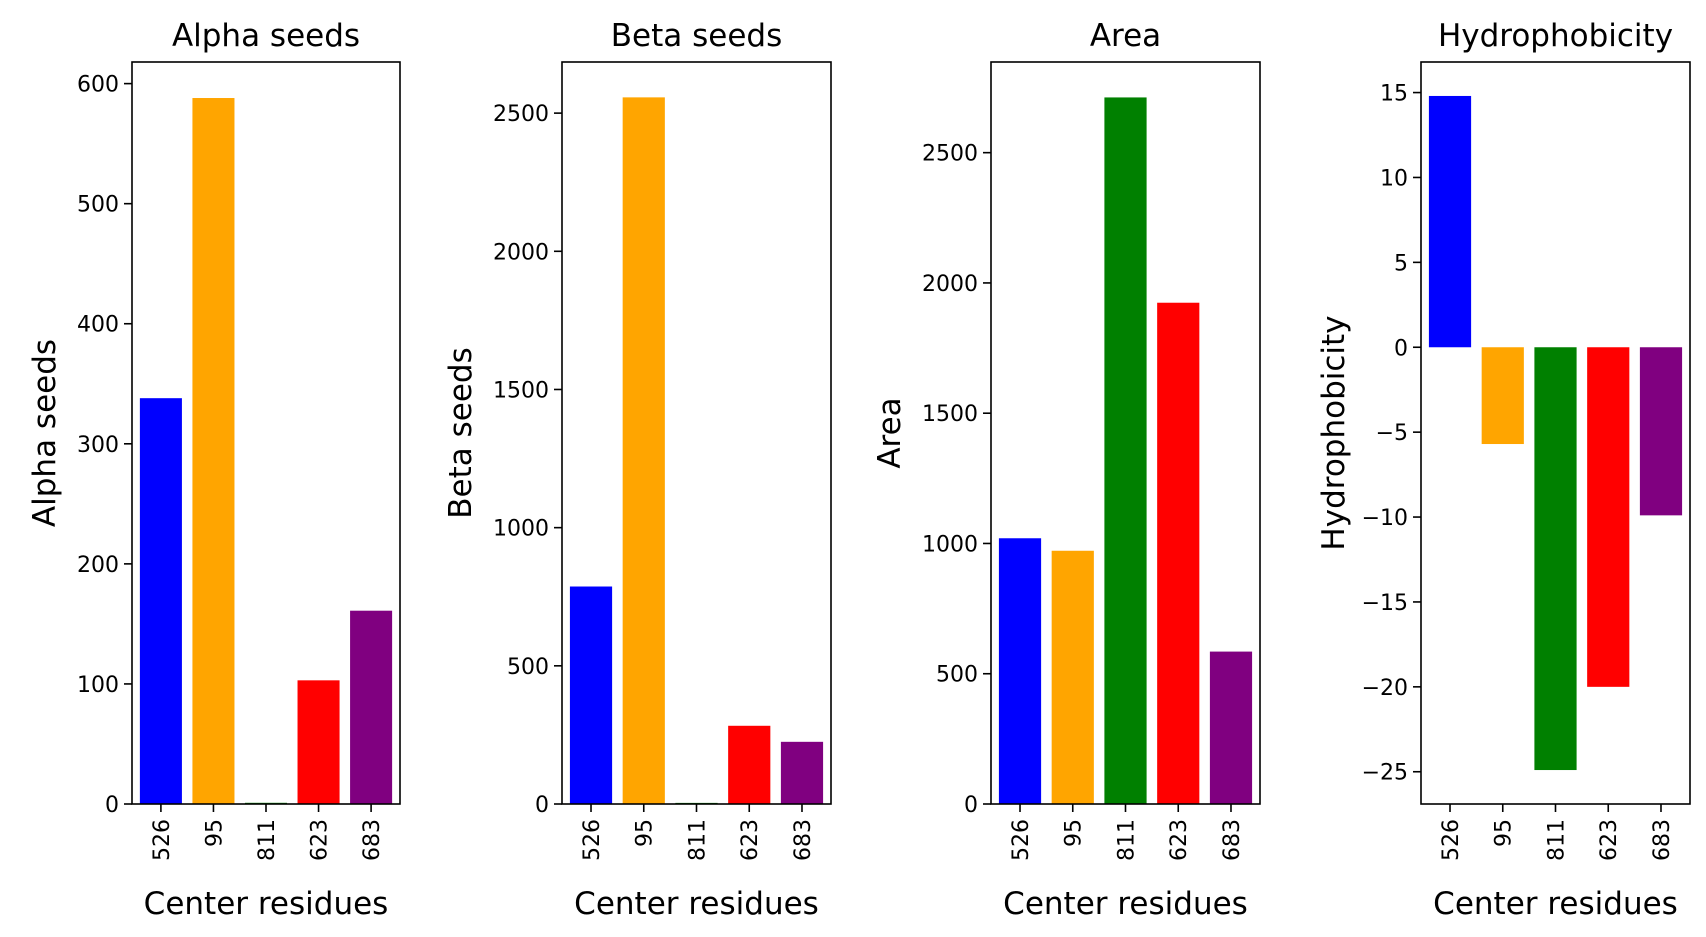 The width and height of the screenshot is (1706, 937). Describe the element at coordinates (266, 36) in the screenshot. I see `chart-title: Alpha seeds` at that location.